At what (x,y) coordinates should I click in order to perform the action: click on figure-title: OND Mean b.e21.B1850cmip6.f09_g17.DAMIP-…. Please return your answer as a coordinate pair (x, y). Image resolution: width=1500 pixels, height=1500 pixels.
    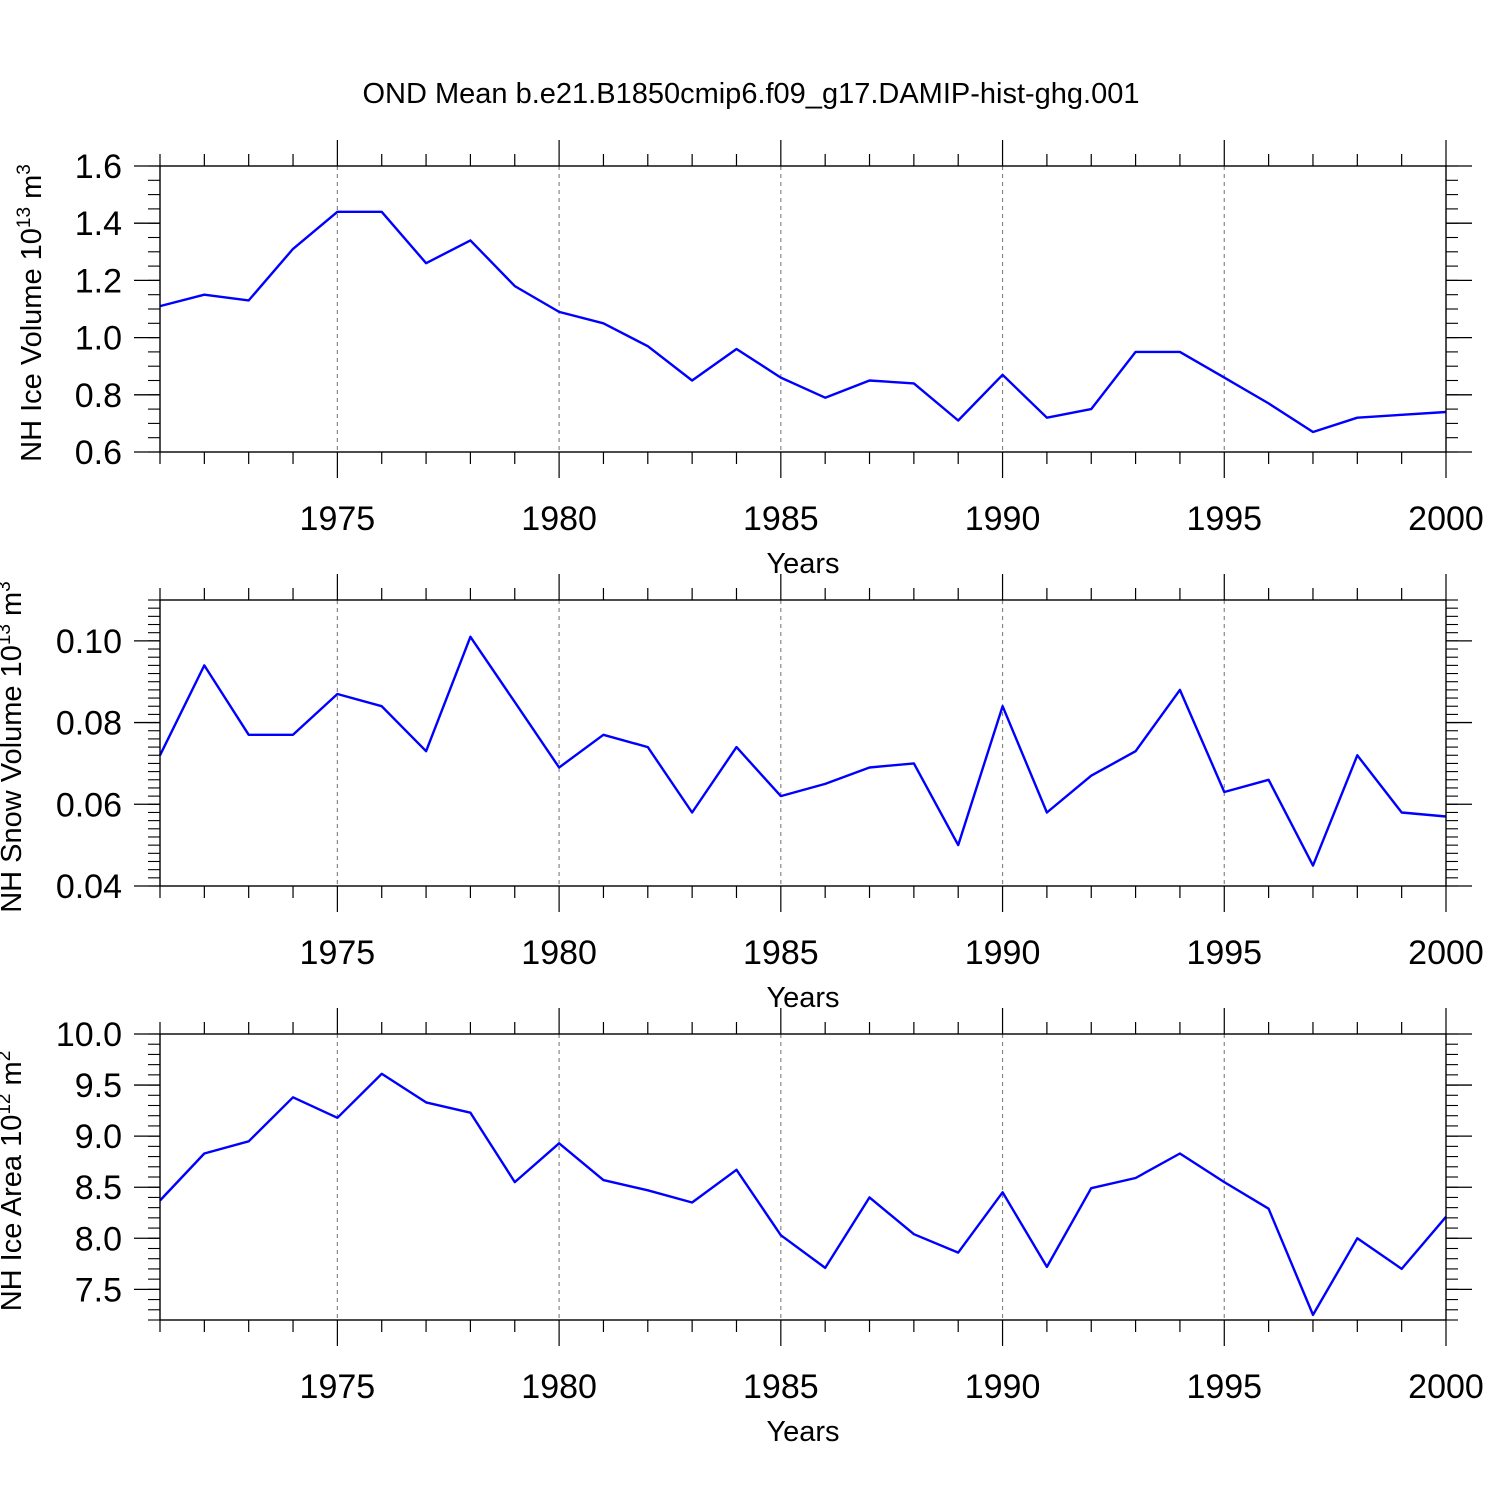
    Looking at the image, I should click on (751, 94).